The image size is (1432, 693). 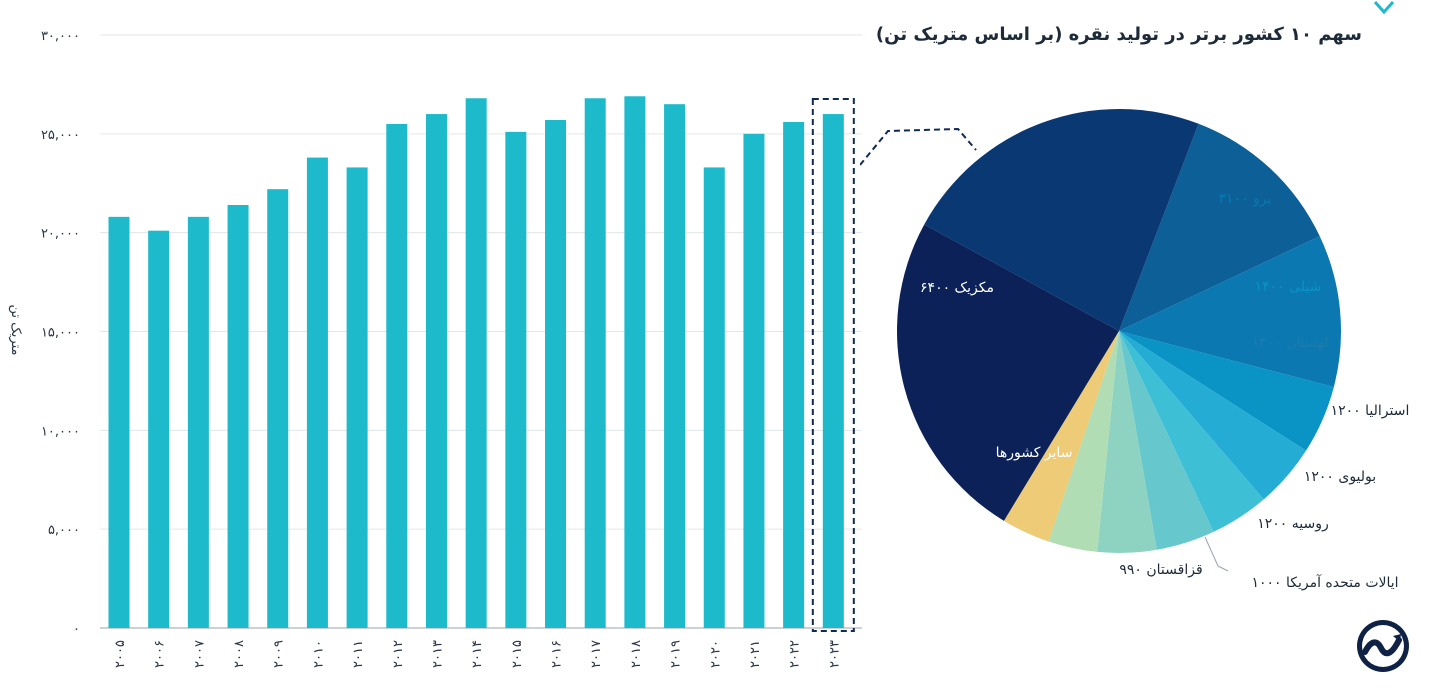 What do you see at coordinates (358, 654) in the screenshot?
I see `x-tick-label: ۲۰۱۱` at bounding box center [358, 654].